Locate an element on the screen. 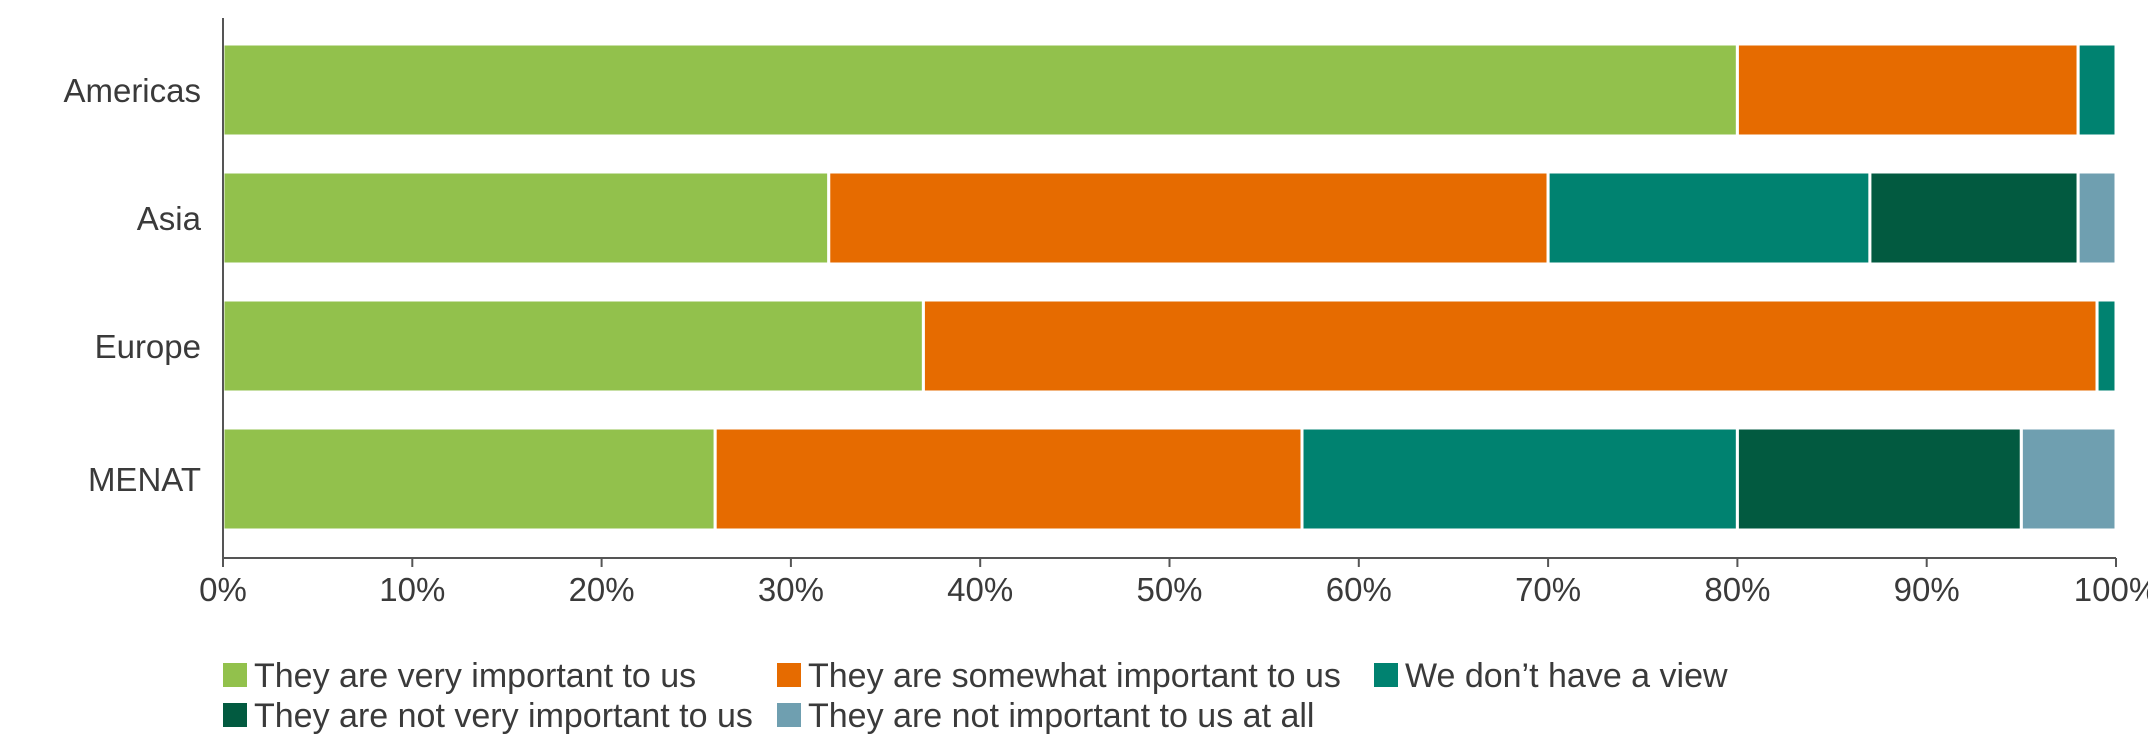  legend-item-5: They are not important to us at all is located at coordinates (1045, 716).